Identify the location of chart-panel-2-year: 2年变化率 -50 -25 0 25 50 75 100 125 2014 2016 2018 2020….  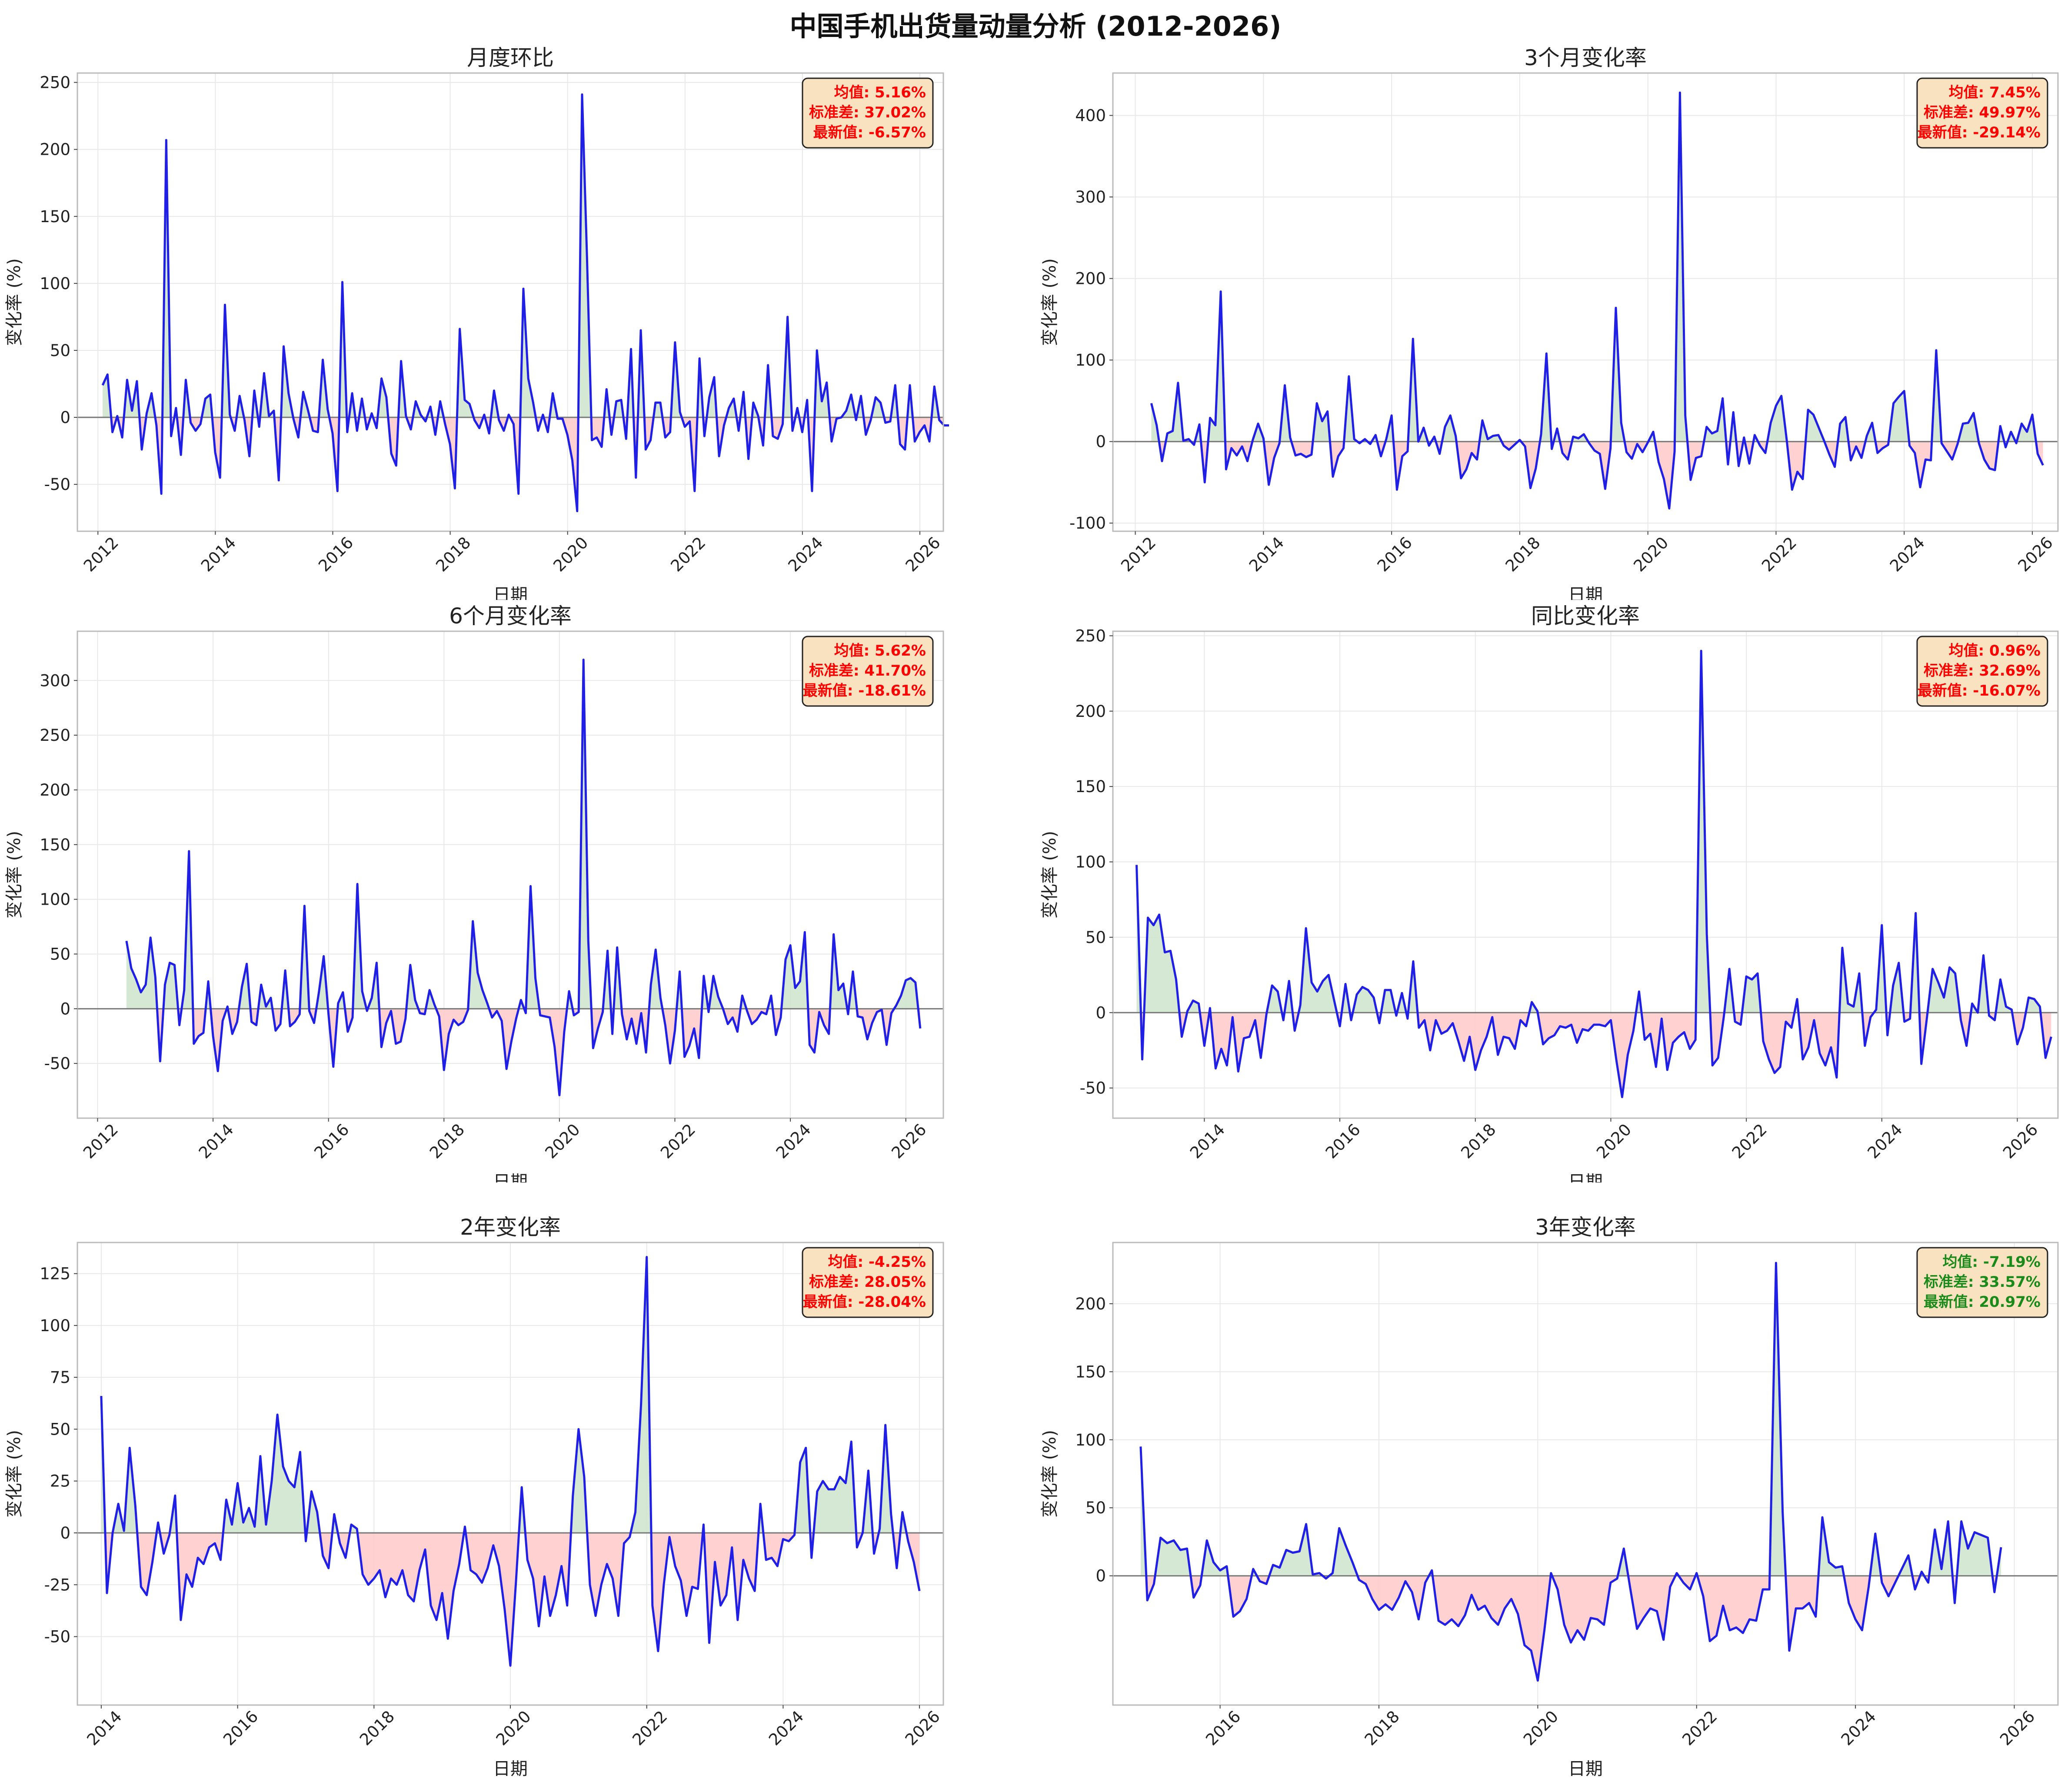
(474, 1497).